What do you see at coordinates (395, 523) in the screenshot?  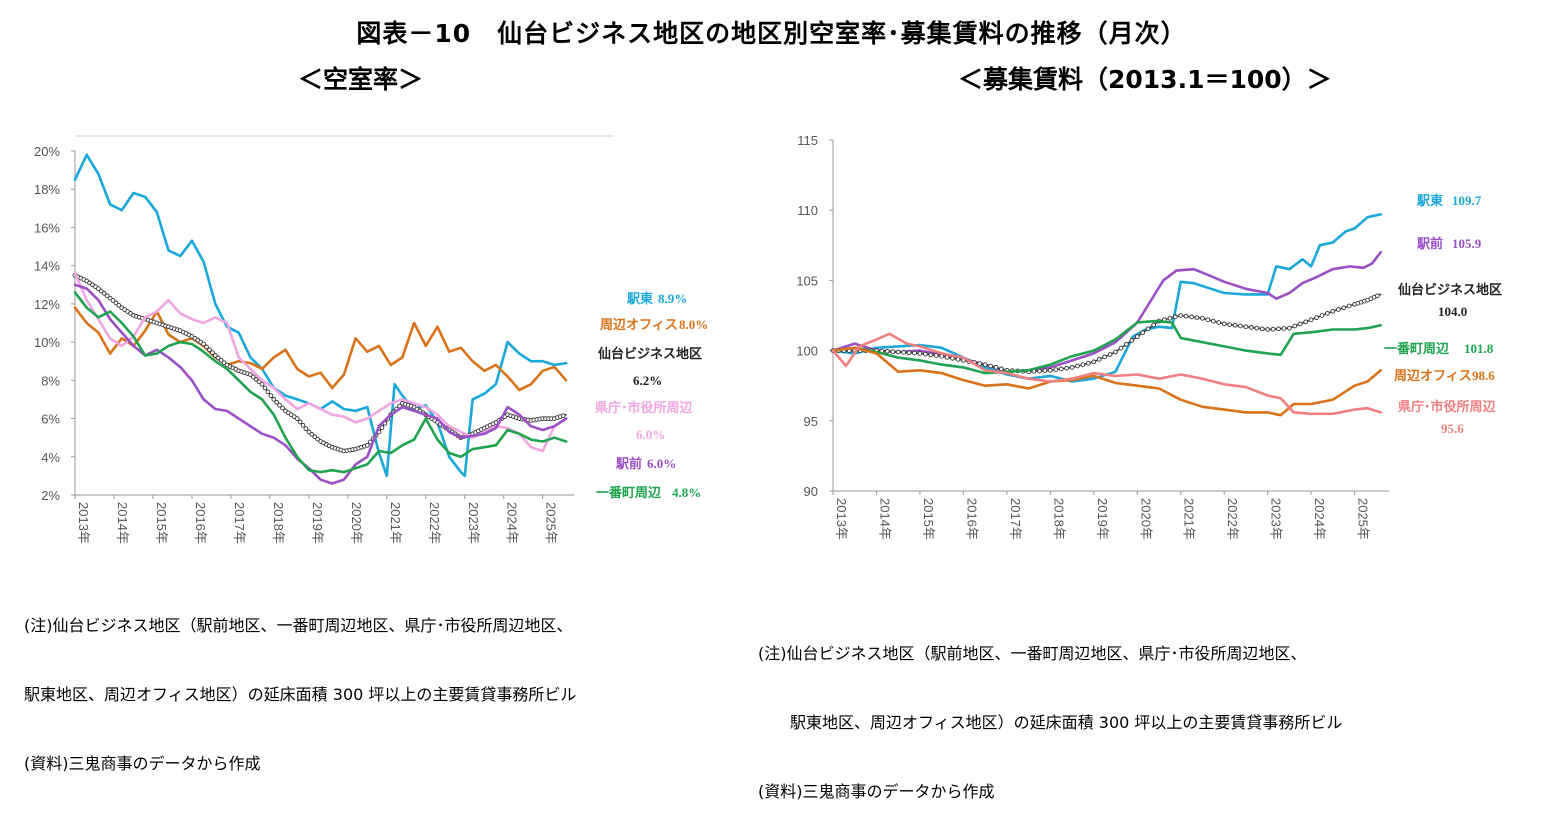 I see `x-tick-label: 2021年` at bounding box center [395, 523].